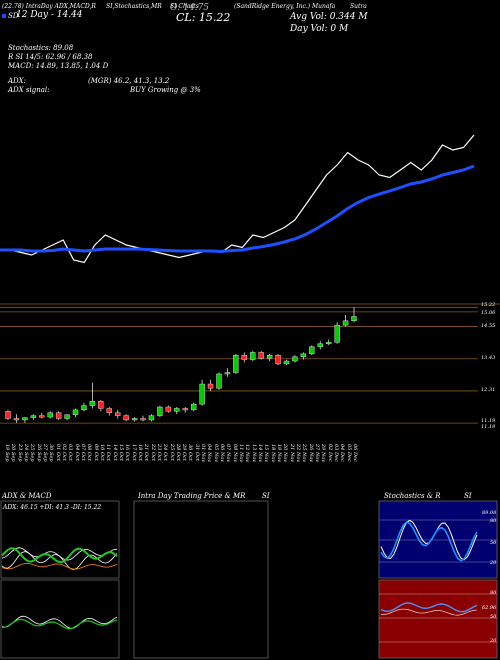  Describe the element at coordinates (285, 6) in the screenshot. I see `header-title-4: (SandRidge Energy, Inc.) Munafa` at that location.